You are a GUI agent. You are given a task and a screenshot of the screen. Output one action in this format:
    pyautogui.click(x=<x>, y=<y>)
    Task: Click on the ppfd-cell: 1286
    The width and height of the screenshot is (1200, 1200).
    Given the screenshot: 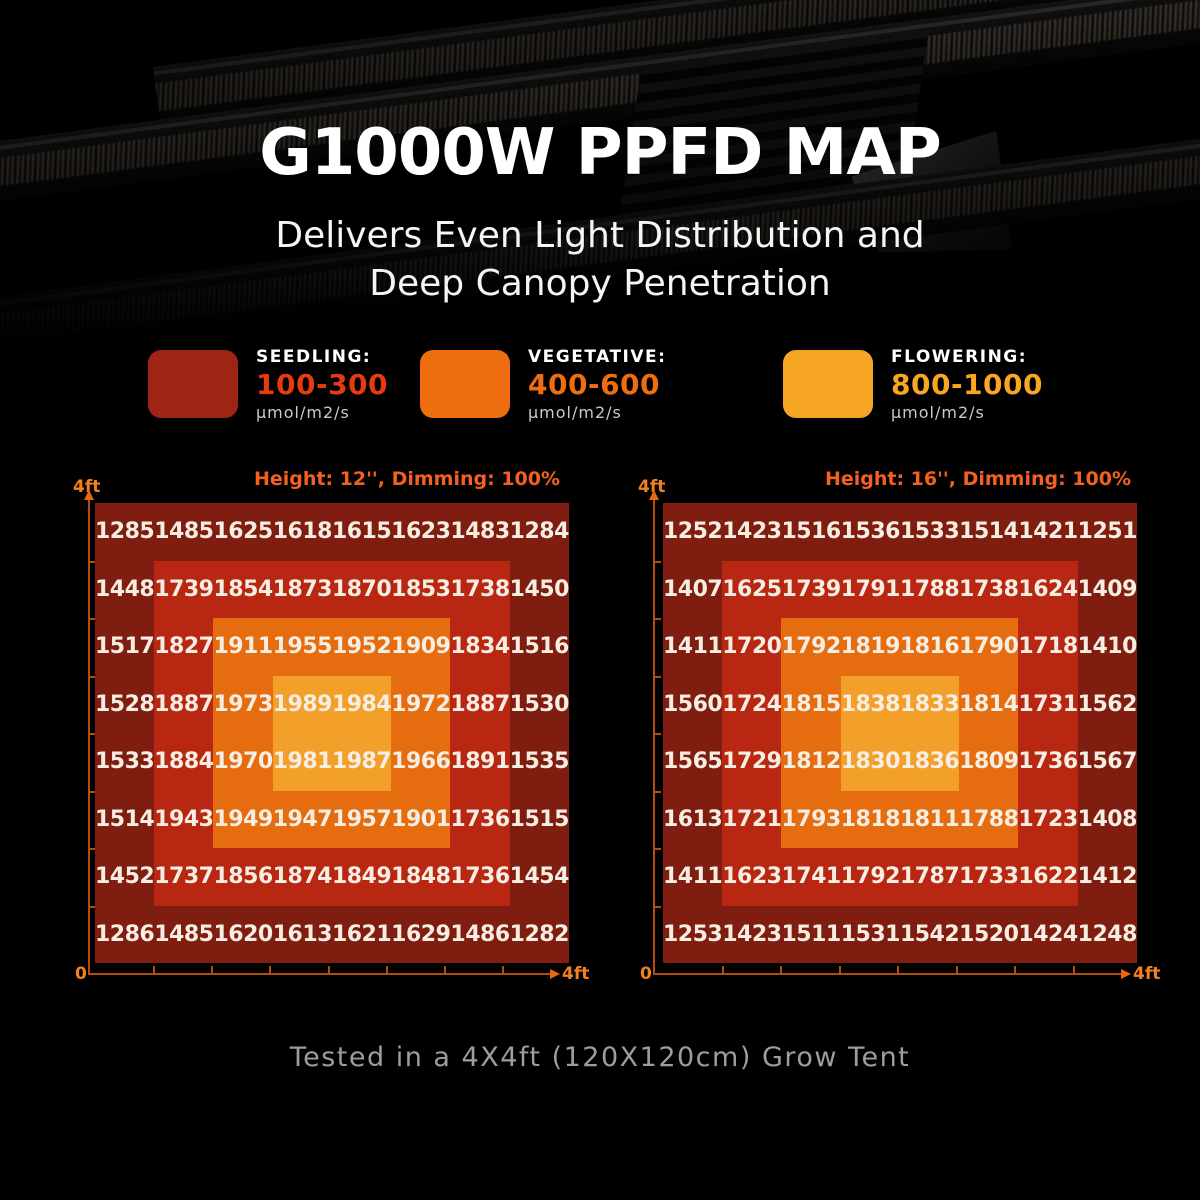 What is the action you would take?
    pyautogui.click(x=125, y=934)
    